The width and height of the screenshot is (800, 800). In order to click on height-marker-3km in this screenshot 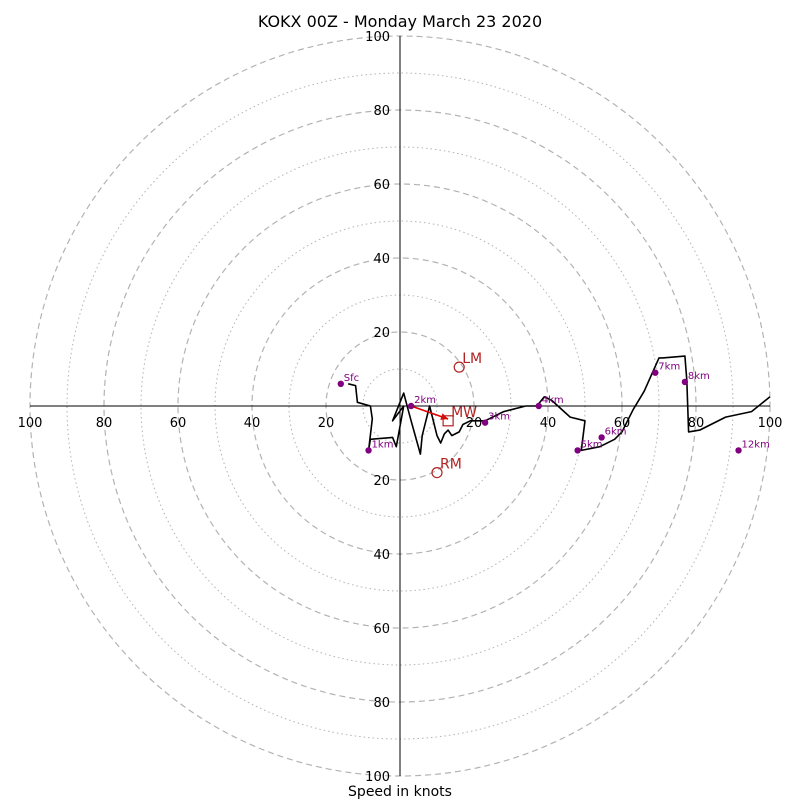, I will do `click(485, 422)`.